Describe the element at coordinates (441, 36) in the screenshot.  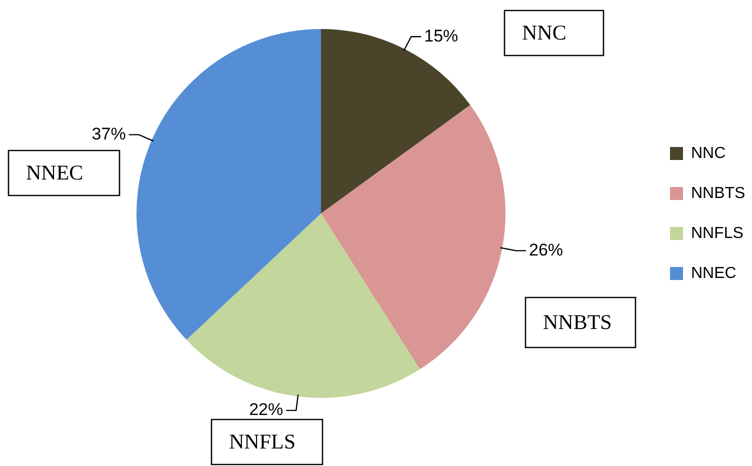
I see `data-label: 15%` at that location.